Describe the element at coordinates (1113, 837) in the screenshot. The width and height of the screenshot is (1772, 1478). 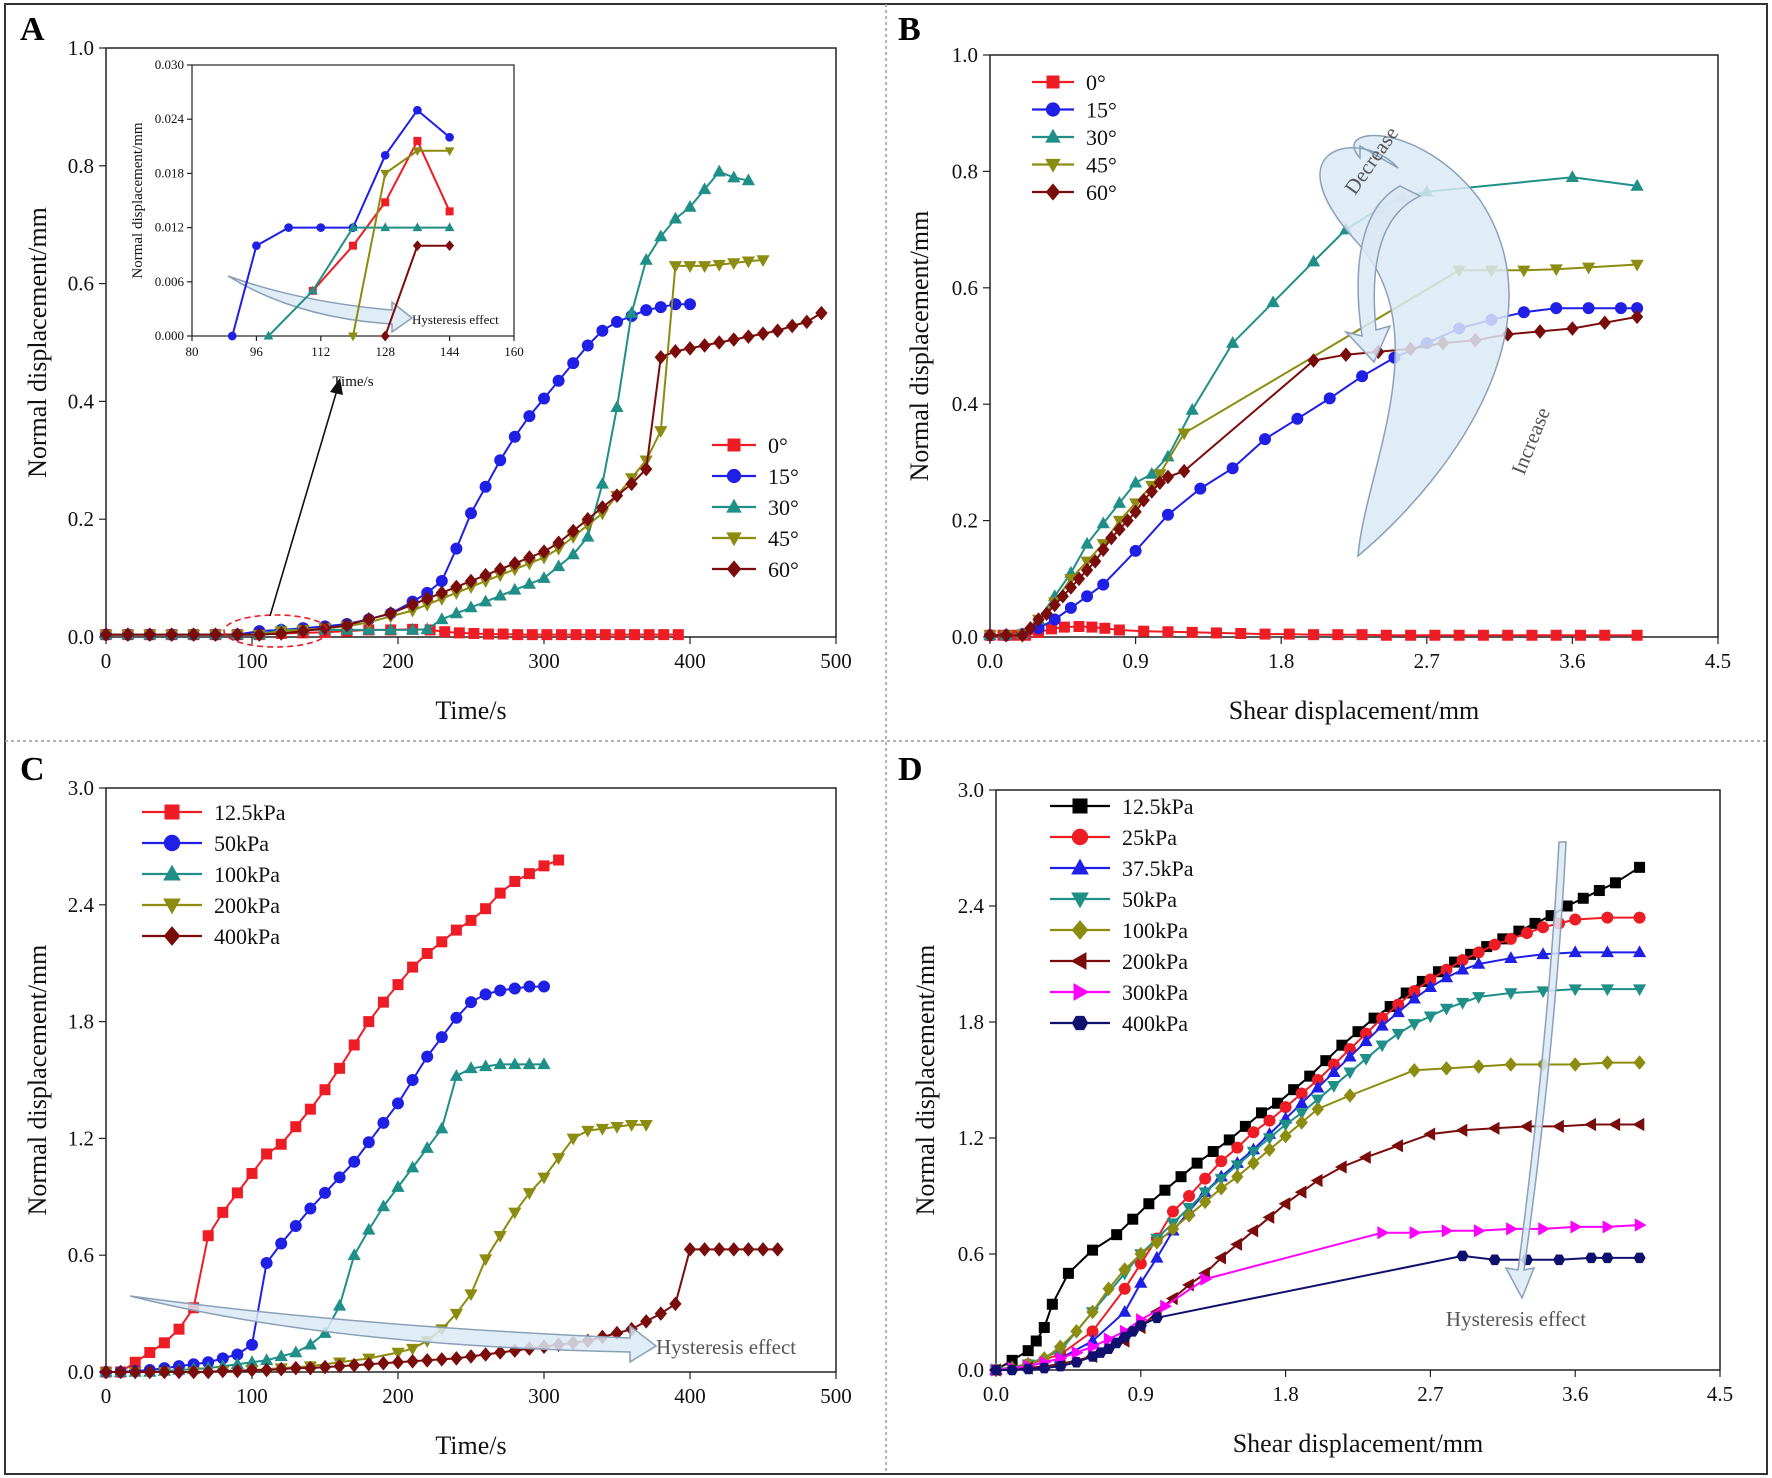
I see `legend-entry-25kpa: 25kPa` at that location.